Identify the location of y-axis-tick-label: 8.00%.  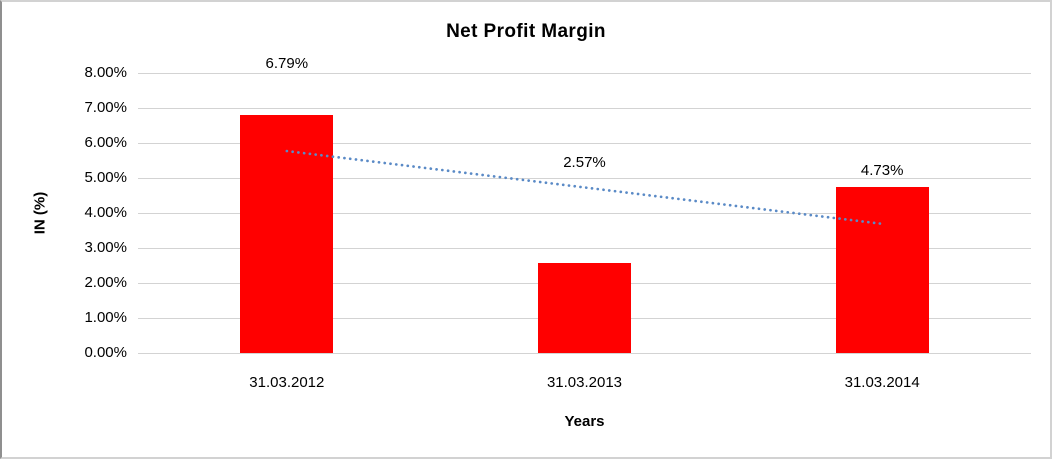
(105, 72).